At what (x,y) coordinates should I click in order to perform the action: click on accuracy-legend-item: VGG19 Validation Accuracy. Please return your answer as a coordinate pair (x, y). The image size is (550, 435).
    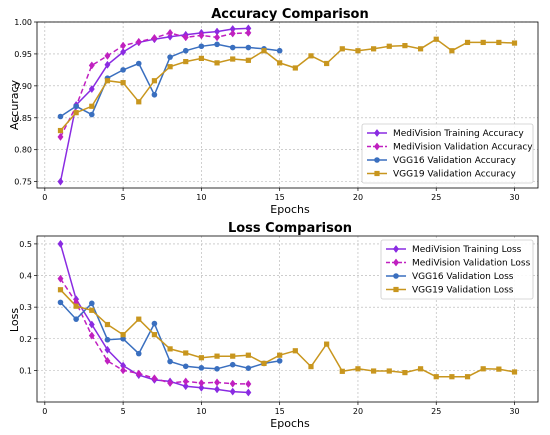
    Looking at the image, I should click on (441, 175).